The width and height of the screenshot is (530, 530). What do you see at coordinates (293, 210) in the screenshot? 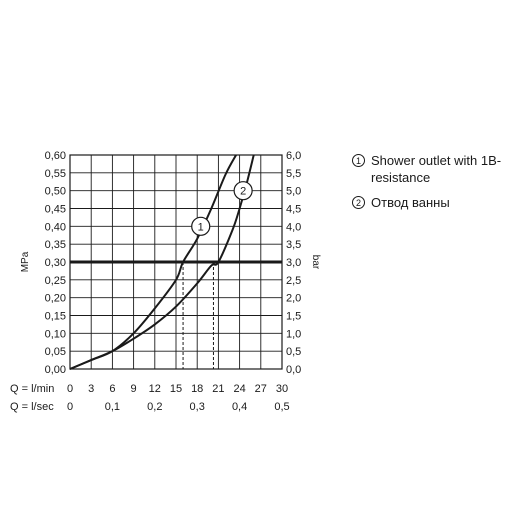
I see `y2-tick-label-9: 4,5` at bounding box center [293, 210].